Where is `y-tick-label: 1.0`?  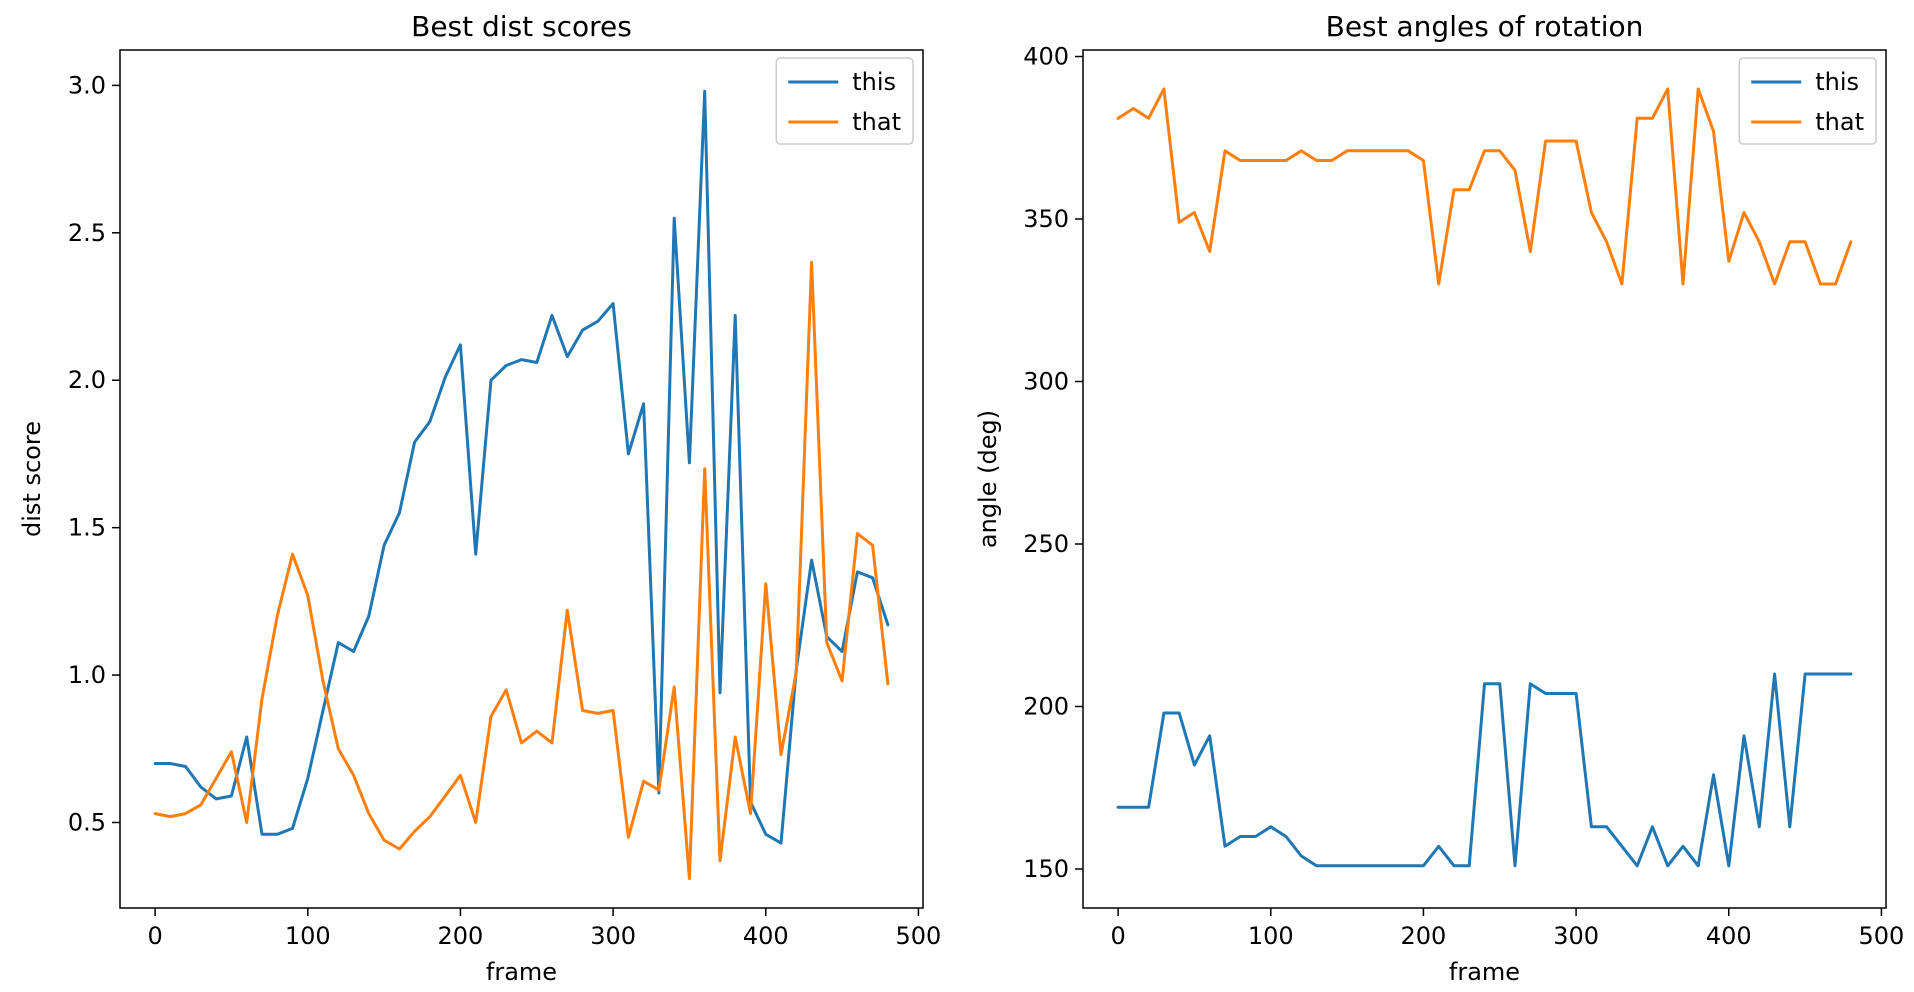 y-tick-label: 1.0 is located at coordinates (87, 675).